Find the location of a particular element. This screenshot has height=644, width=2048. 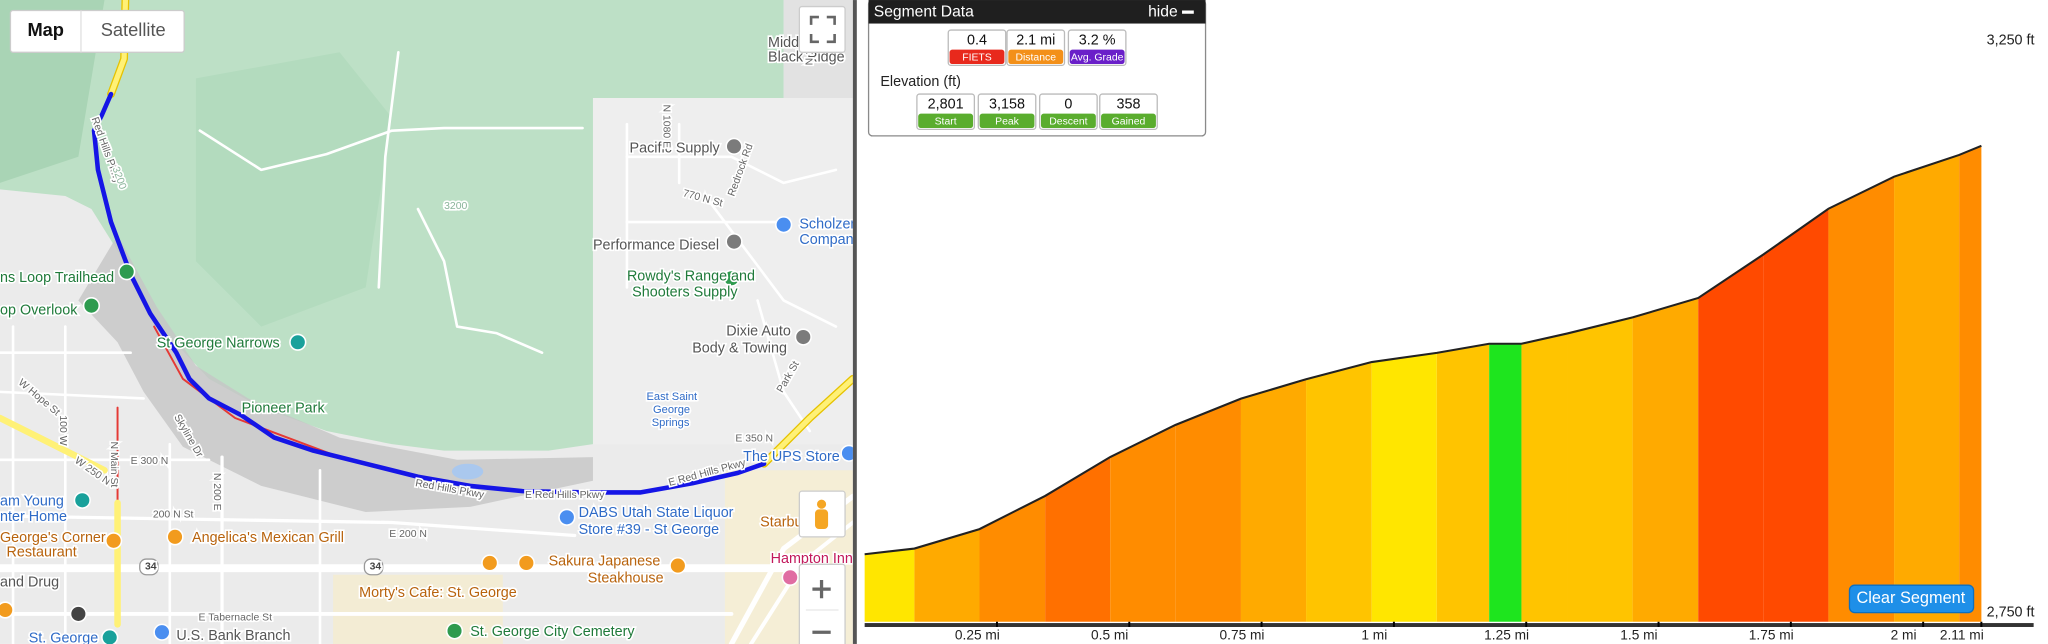

panel-title: Segment Data is located at coordinates (924, 12).